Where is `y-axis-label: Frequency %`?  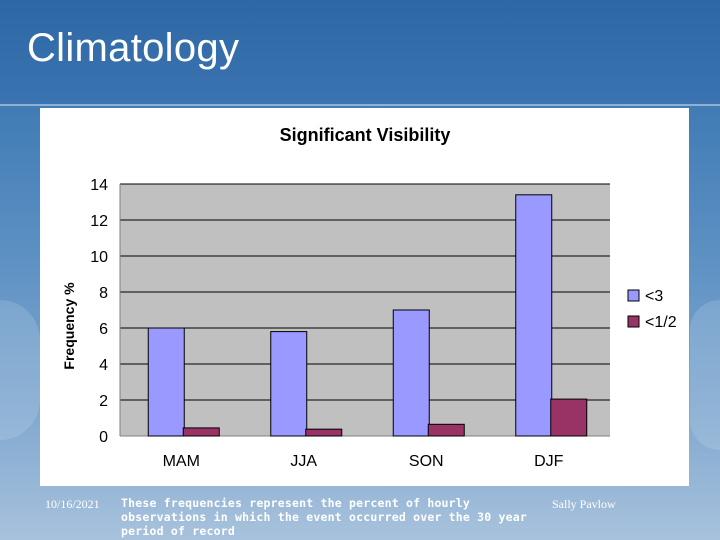
y-axis-label: Frequency % is located at coordinates (69, 326).